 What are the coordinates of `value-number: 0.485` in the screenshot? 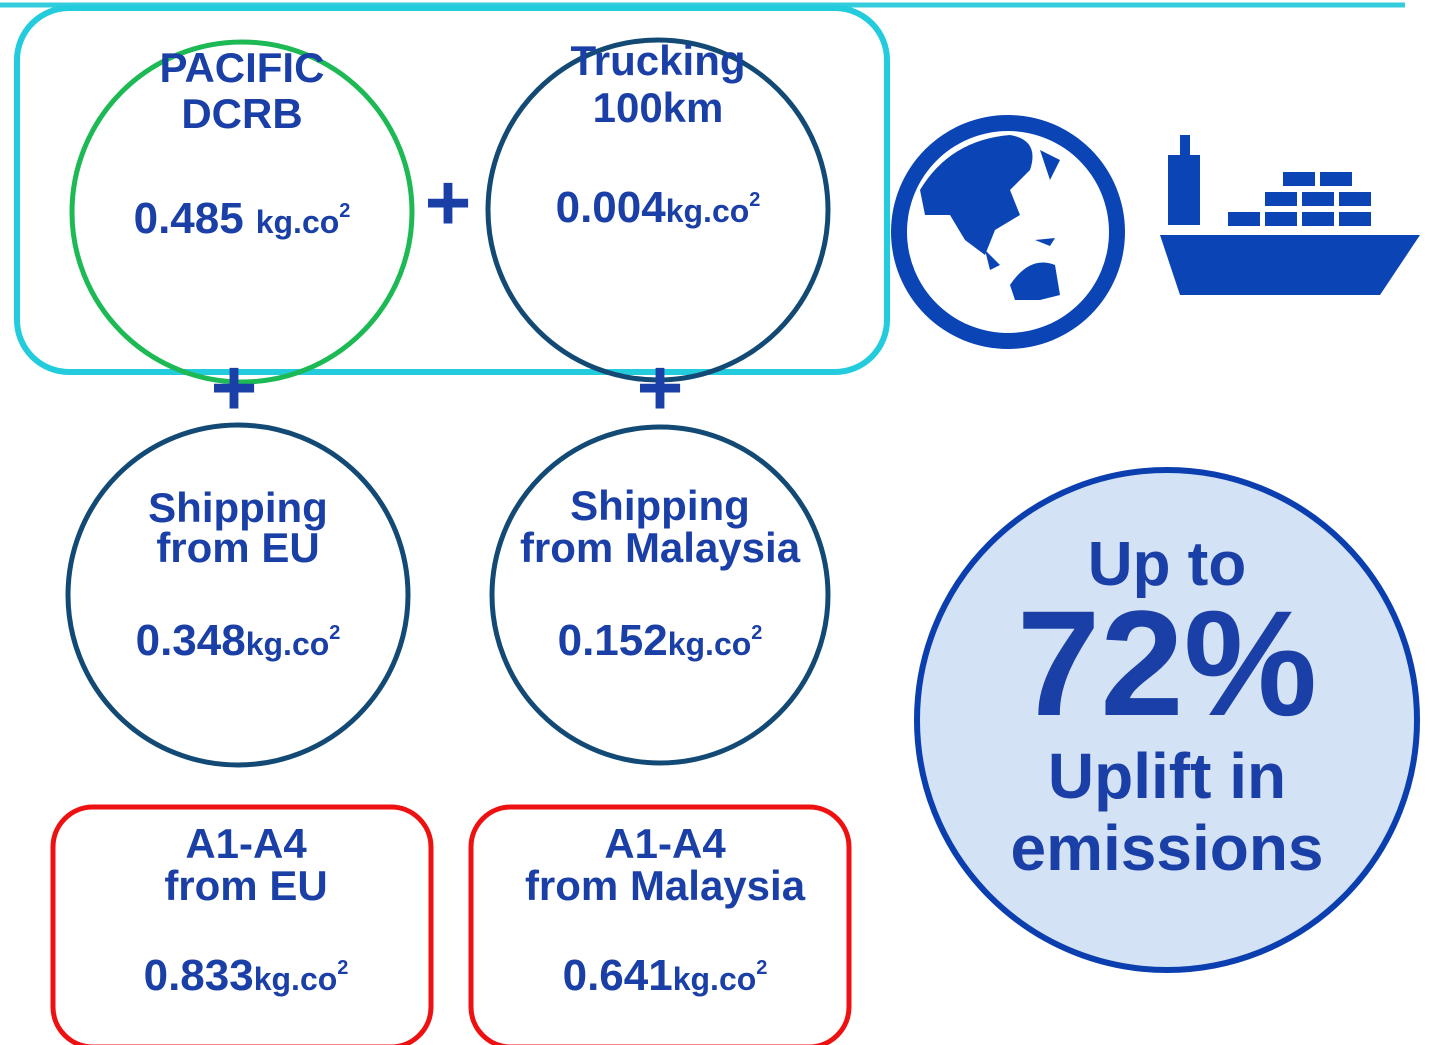 It's located at (189, 218).